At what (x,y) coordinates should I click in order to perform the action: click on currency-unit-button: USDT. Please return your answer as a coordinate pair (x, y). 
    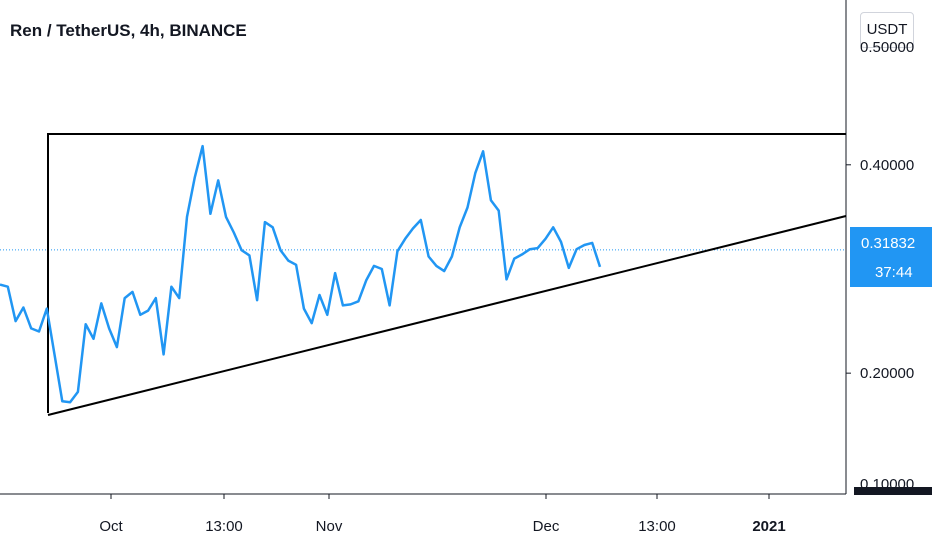
    Looking at the image, I should click on (887, 30).